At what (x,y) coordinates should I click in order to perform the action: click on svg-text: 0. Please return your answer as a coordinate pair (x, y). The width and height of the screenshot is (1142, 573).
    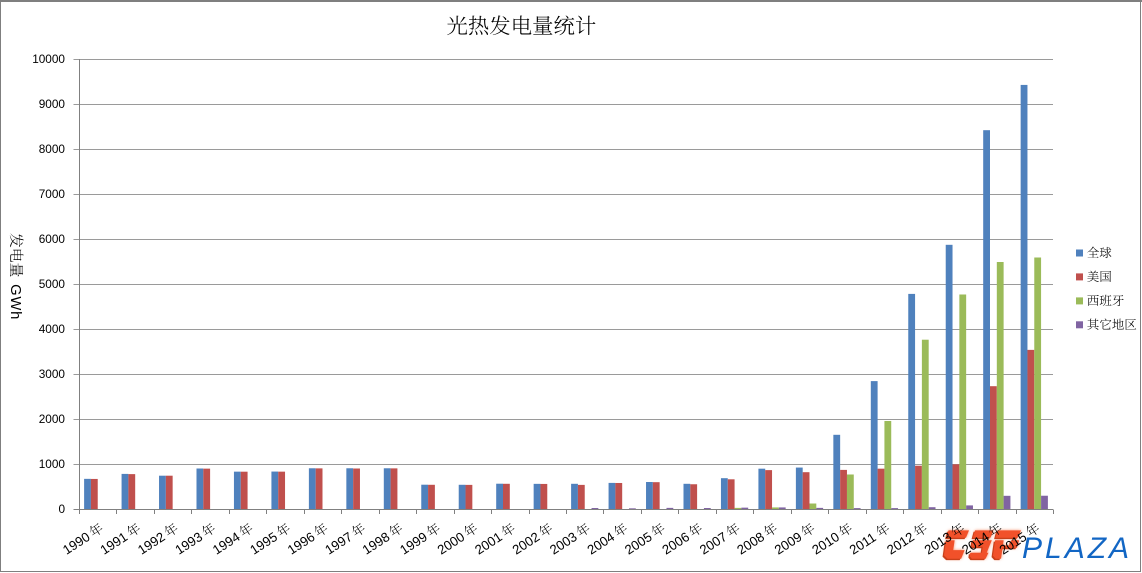
    Looking at the image, I should click on (61, 509).